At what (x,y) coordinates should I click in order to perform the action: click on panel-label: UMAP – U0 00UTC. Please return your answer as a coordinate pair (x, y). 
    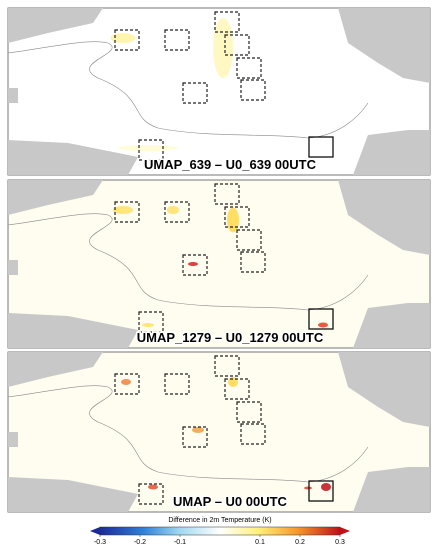
    Looking at the image, I should click on (230, 501).